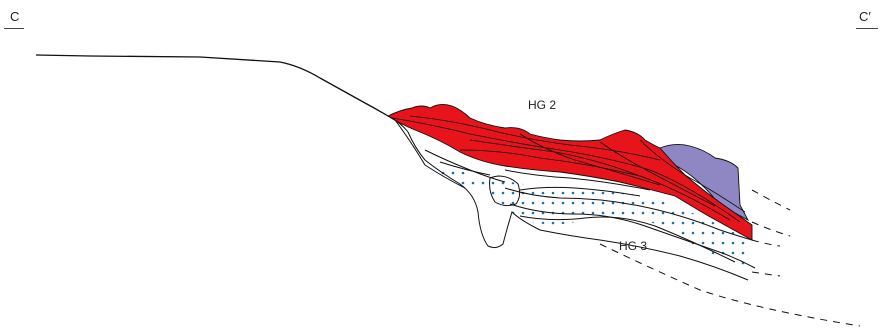  Describe the element at coordinates (865, 16) in the screenshot. I see `section-end-label: C′` at that location.